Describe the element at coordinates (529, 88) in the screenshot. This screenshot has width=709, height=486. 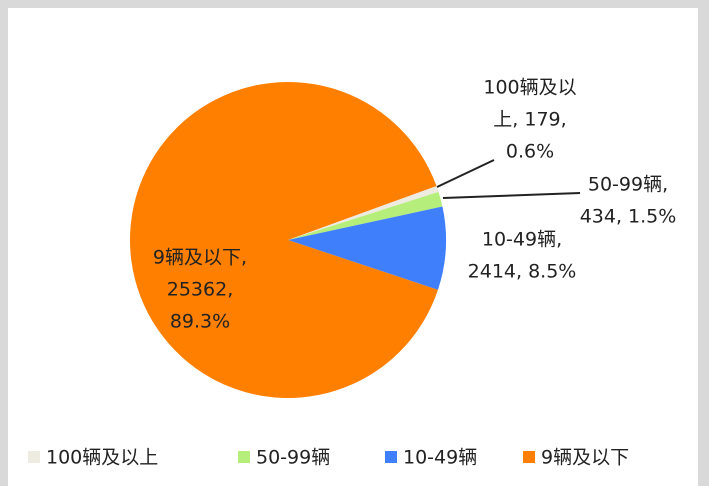
I see `data-label: 100辆及以` at that location.